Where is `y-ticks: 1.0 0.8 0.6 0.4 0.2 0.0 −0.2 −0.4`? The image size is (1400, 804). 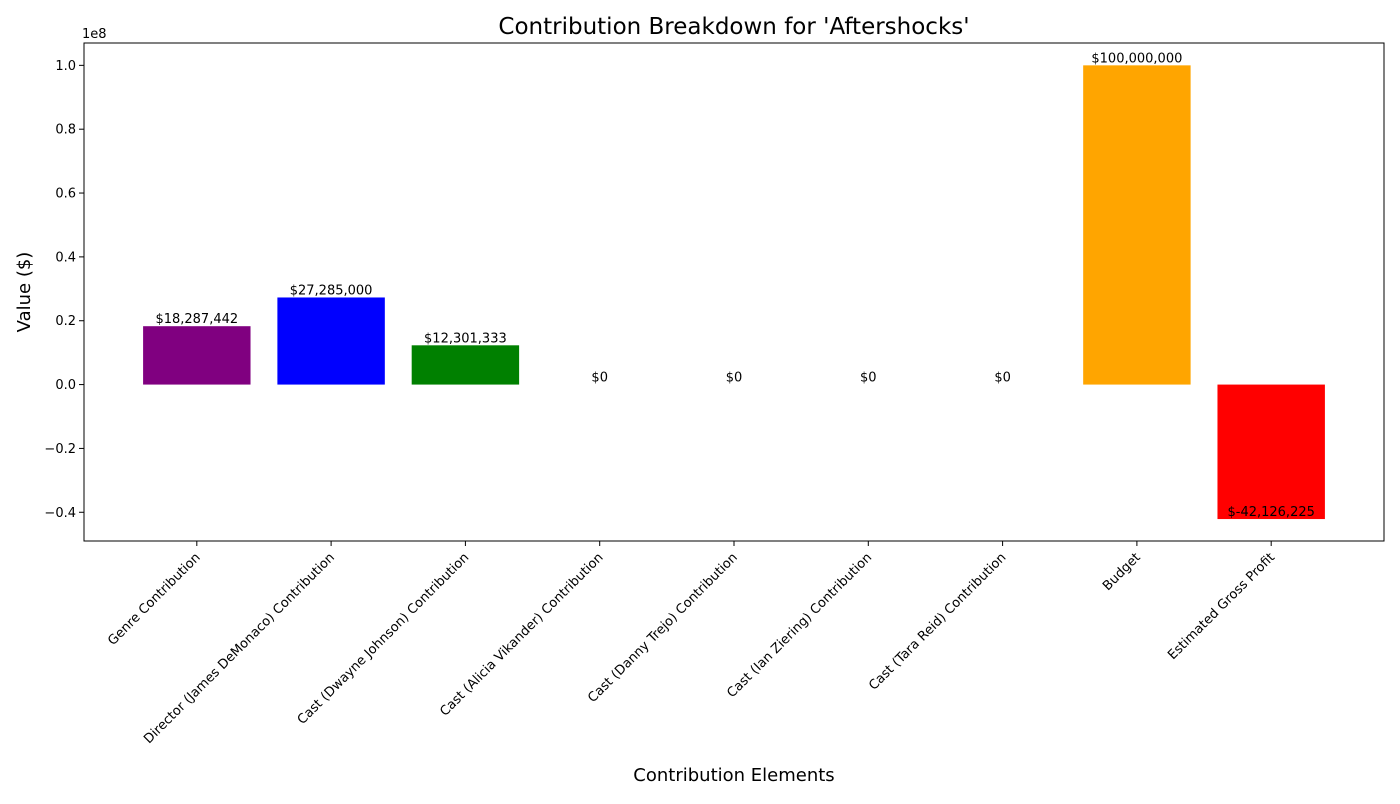 y-ticks: 1.0 0.8 0.6 0.4 0.2 0.0 −0.2 −0.4 is located at coordinates (64, 290).